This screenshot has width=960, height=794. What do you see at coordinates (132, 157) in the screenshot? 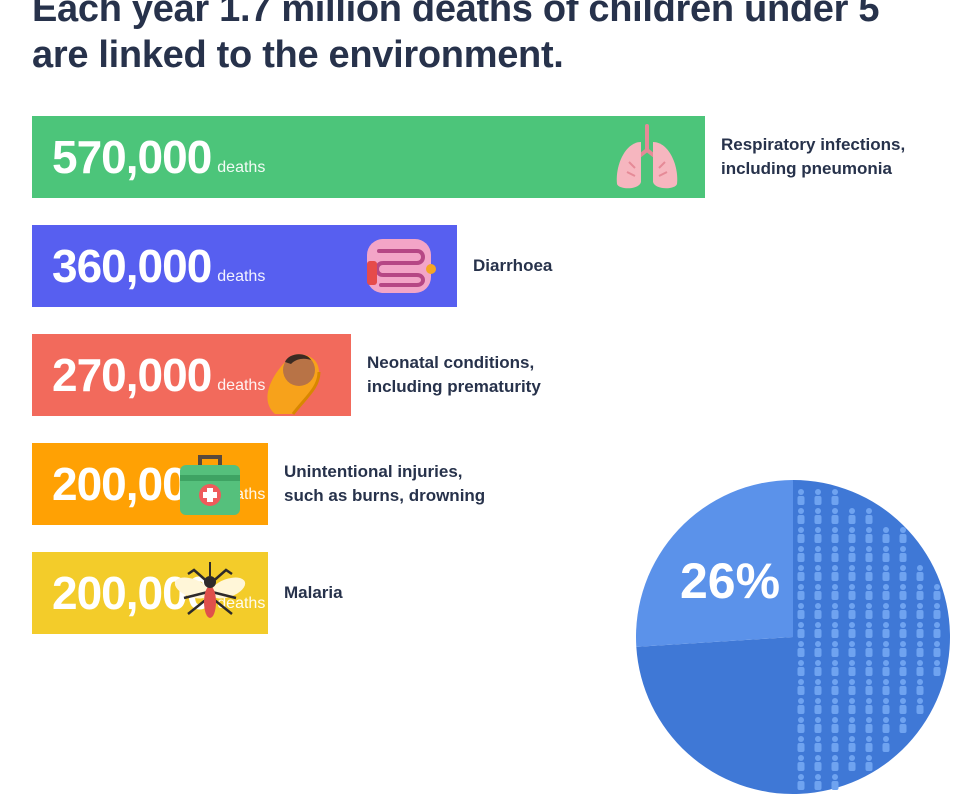
I see `bar-value-label: 570,000` at bounding box center [132, 157].